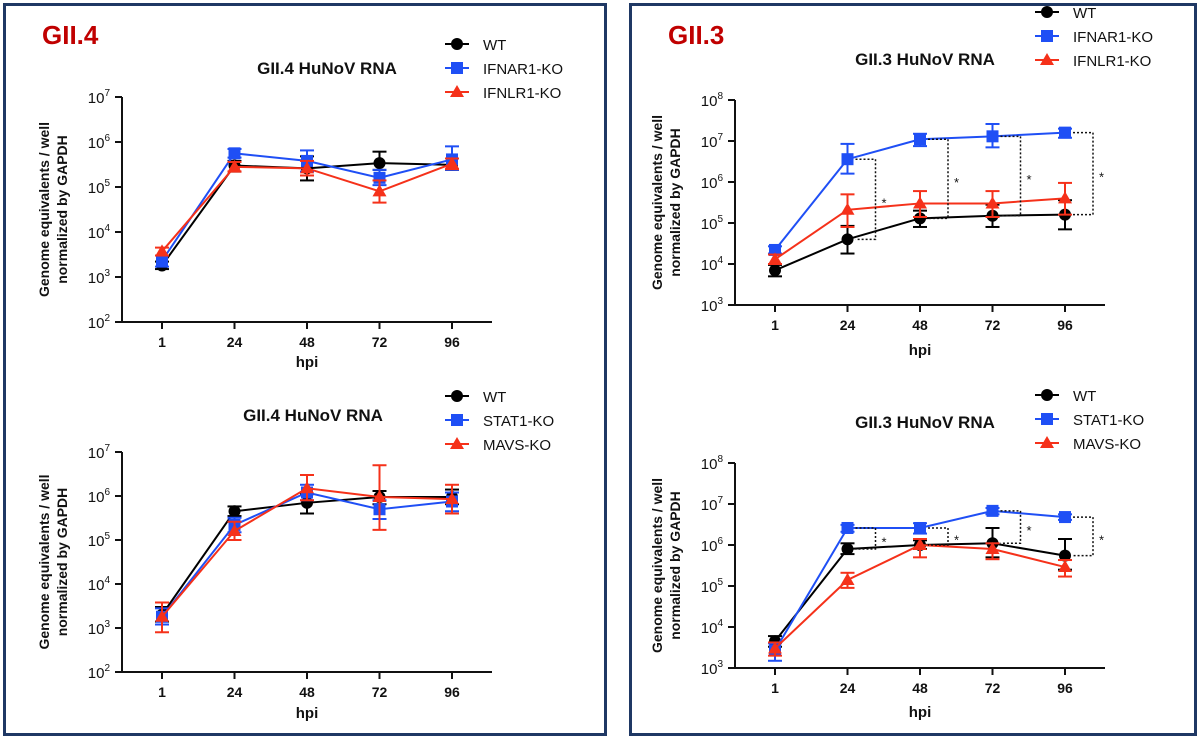 This screenshot has width=1200, height=742. What do you see at coordinates (712, 668) in the screenshot?
I see `y-tick-label: 10³` at bounding box center [712, 668].